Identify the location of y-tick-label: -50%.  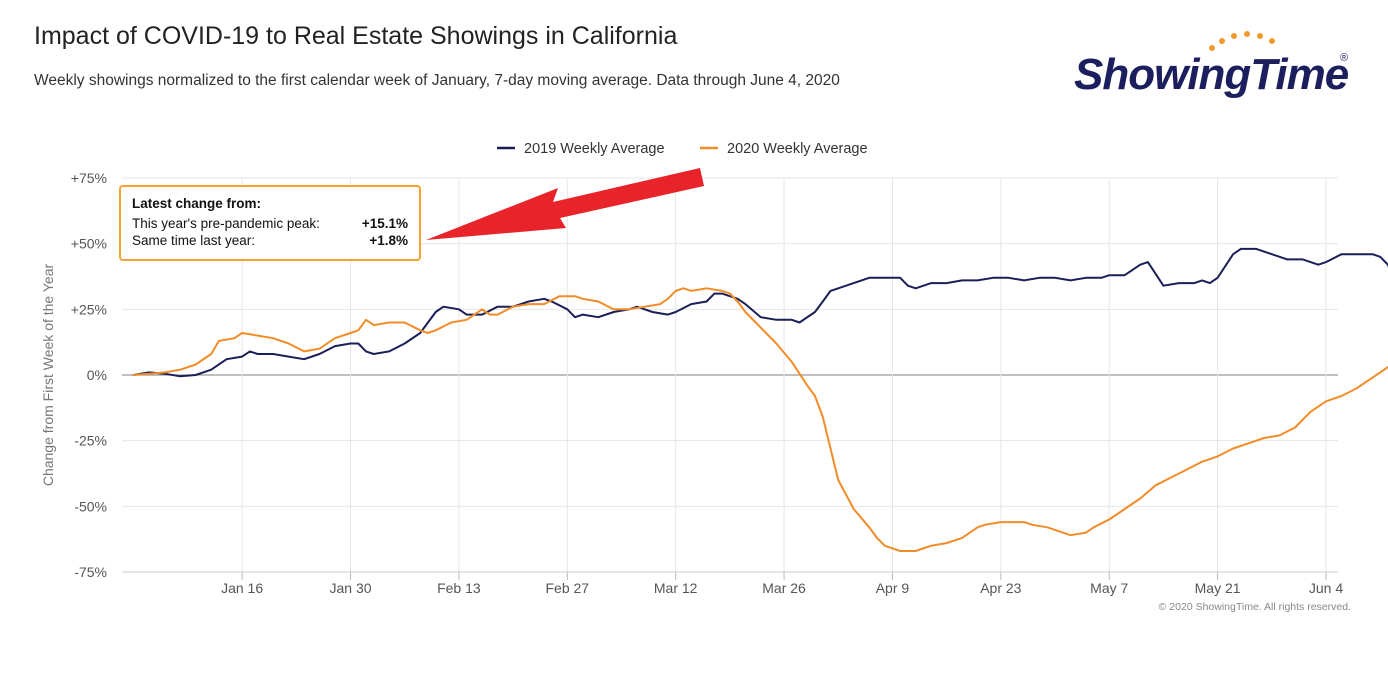
(90, 506).